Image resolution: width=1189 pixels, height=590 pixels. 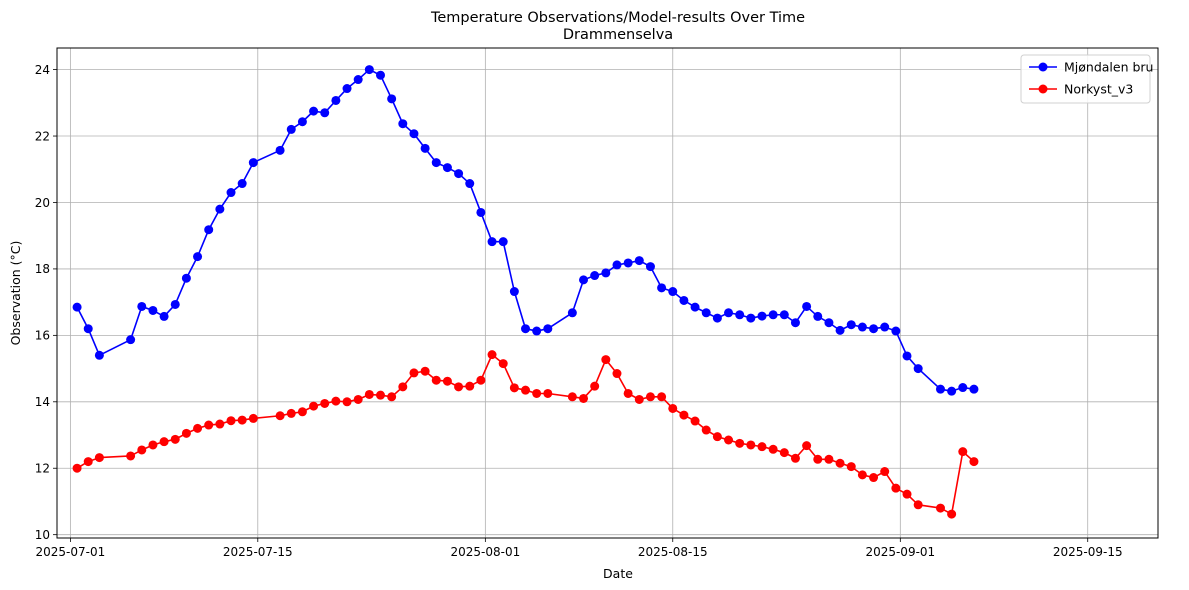 I want to click on x-axis-label: Date, so click(x=618, y=573).